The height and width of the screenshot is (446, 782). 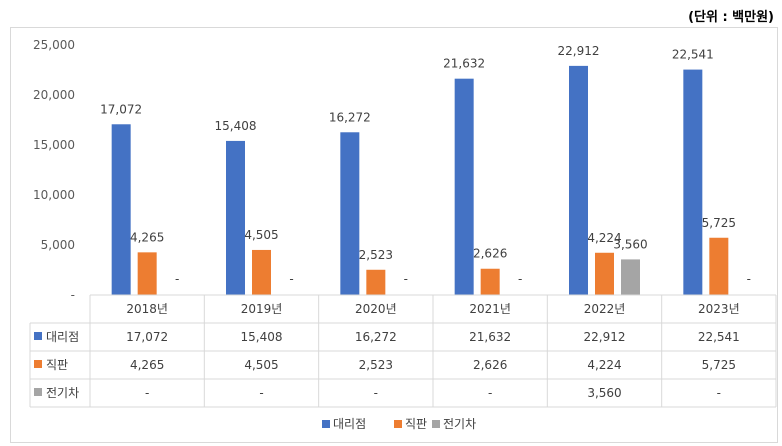 What do you see at coordinates (719, 337) in the screenshot?
I see `table-cell: 22,541` at bounding box center [719, 337].